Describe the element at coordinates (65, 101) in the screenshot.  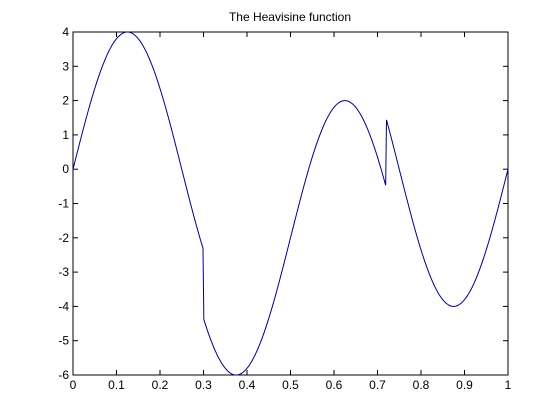
I see `y-tick-label: 2` at that location.